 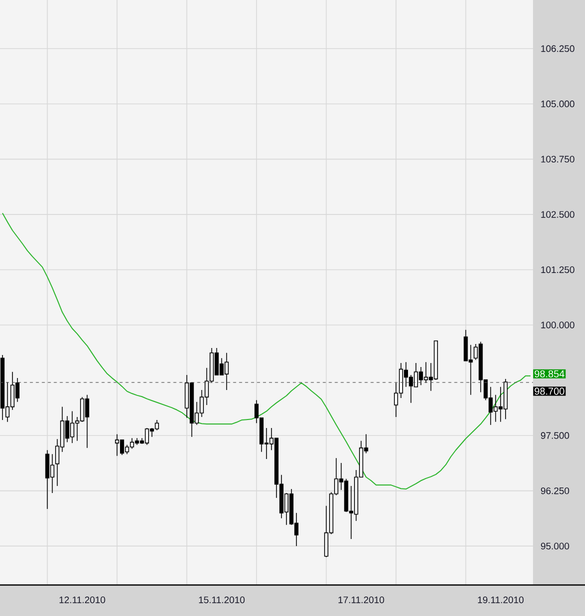 What do you see at coordinates (557, 270) in the screenshot?
I see `y-tick-label: 101.250` at bounding box center [557, 270].